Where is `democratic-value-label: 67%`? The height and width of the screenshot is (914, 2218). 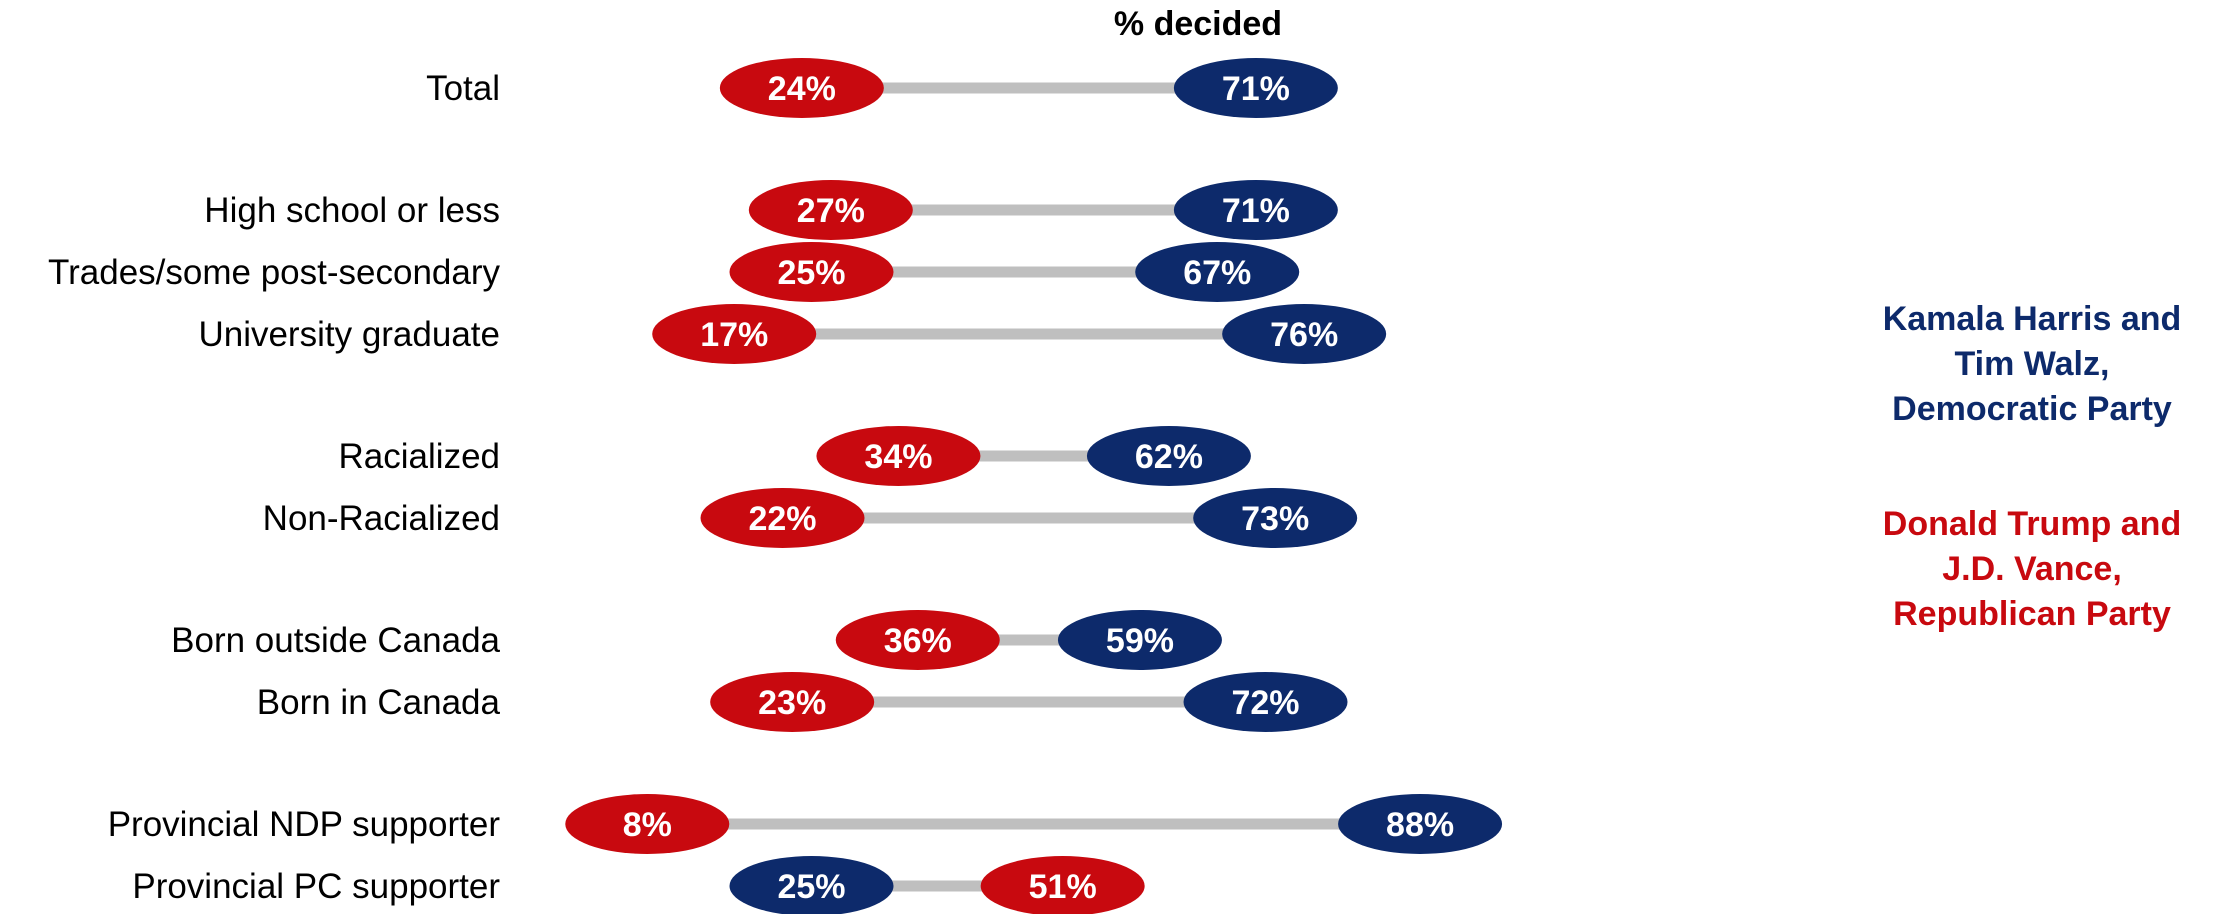 democratic-value-label: 67% is located at coordinates (1217, 273).